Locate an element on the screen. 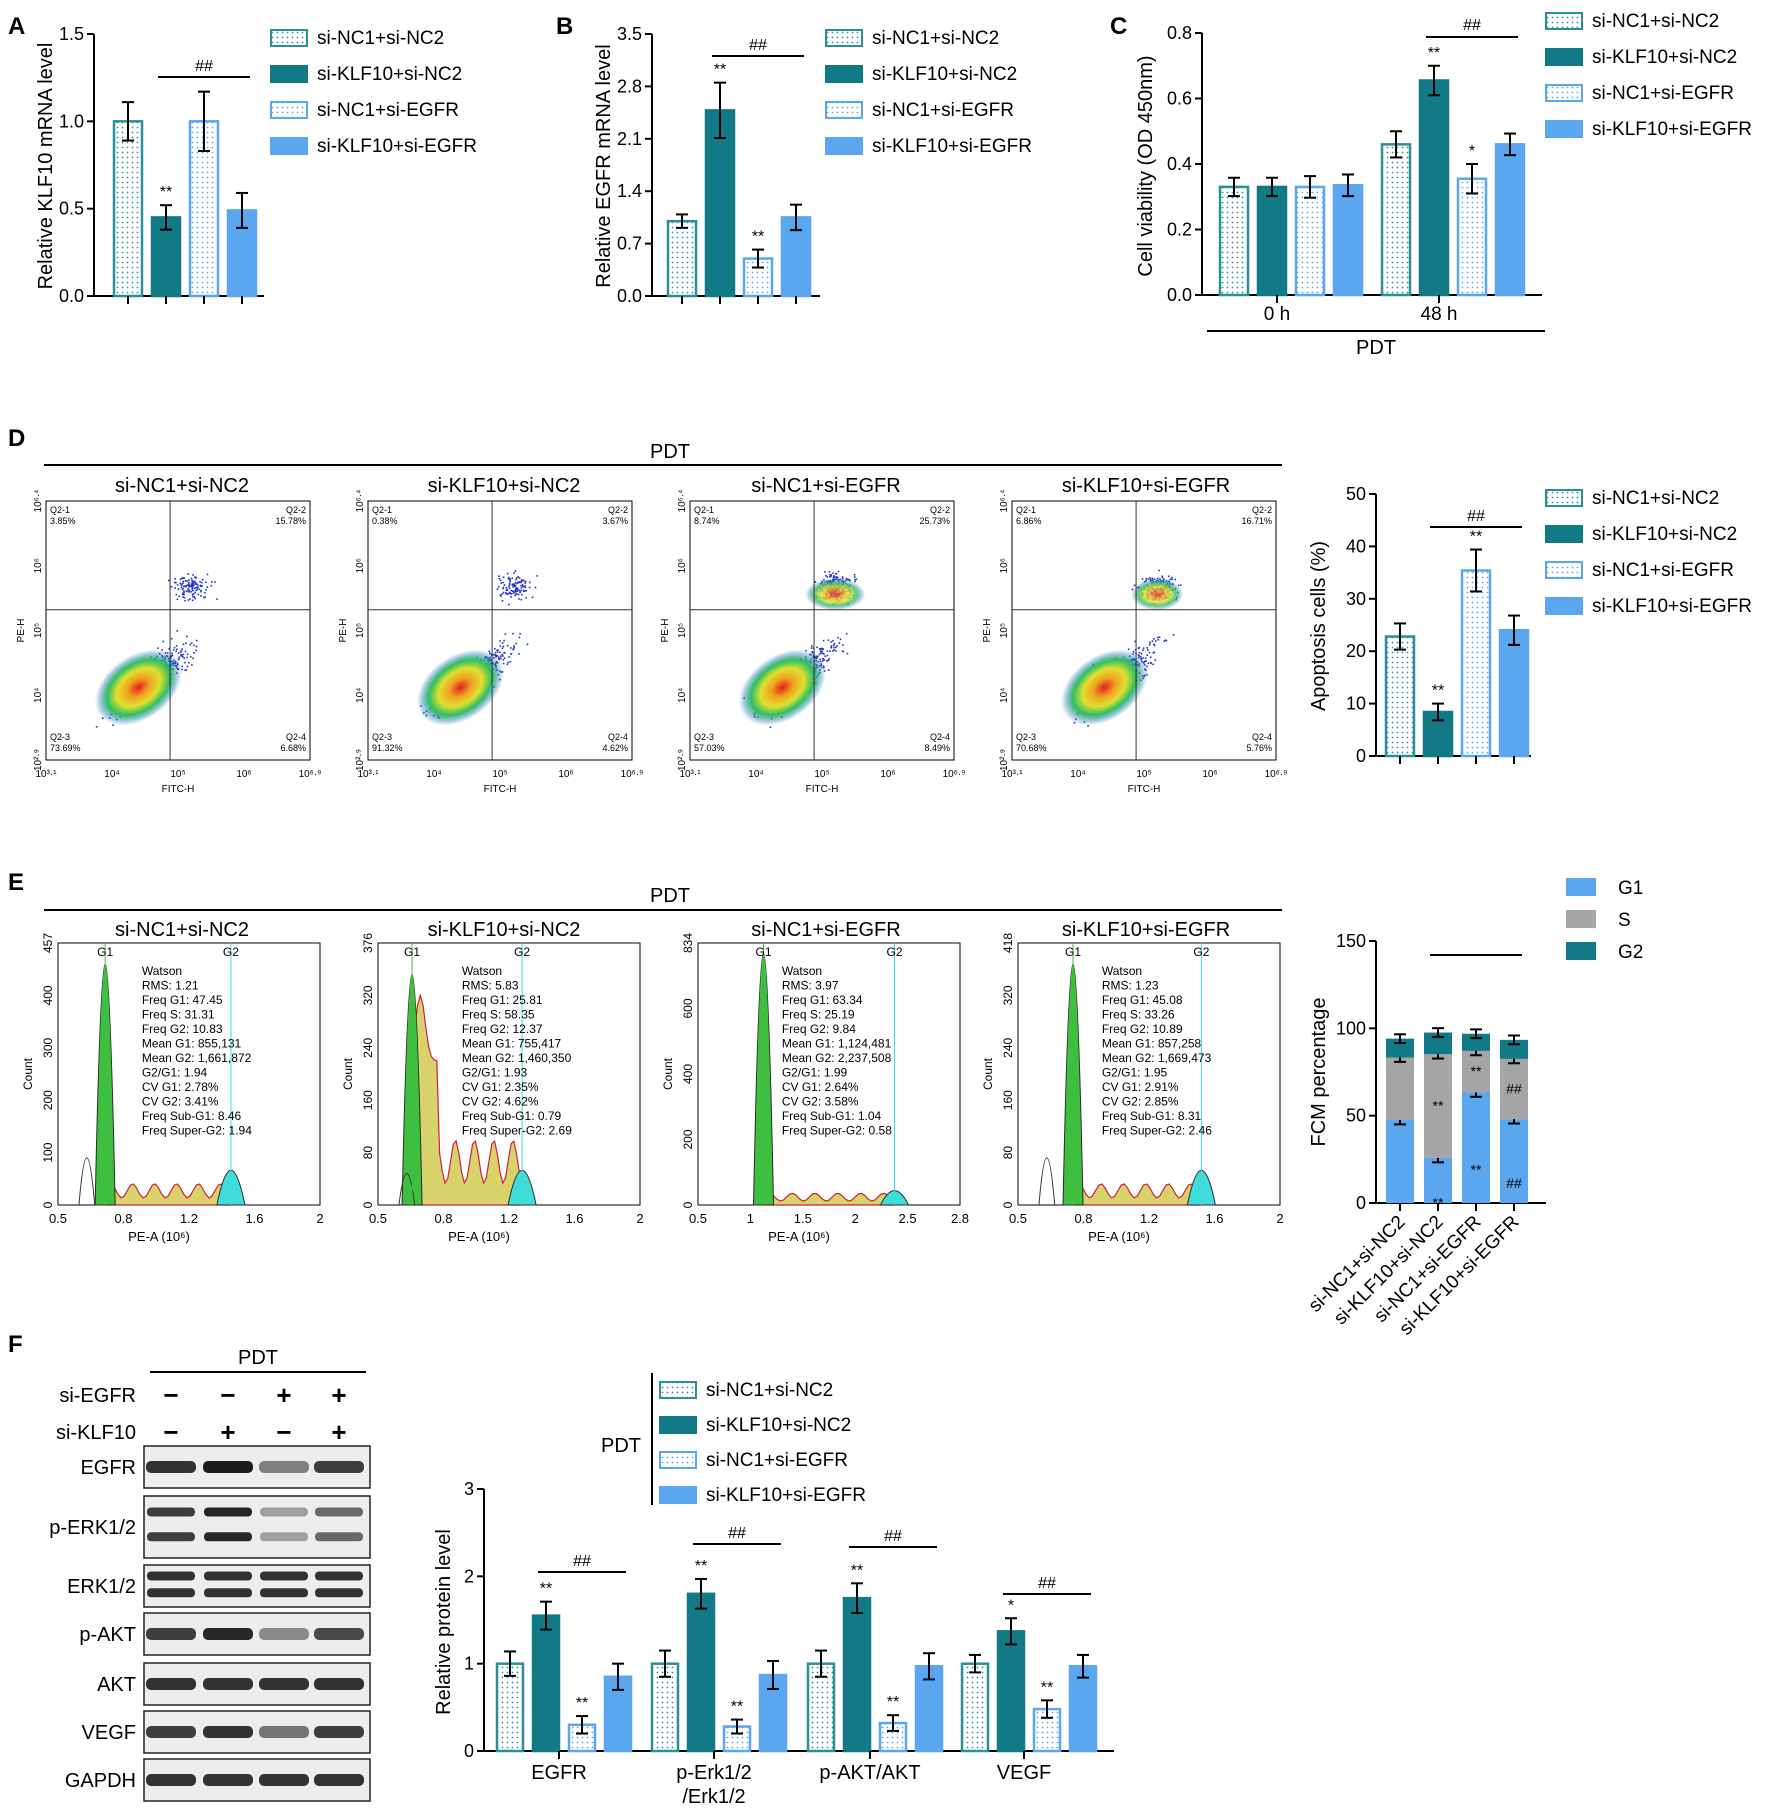  x-tick-label: 10⁶ is located at coordinates (1209, 774).